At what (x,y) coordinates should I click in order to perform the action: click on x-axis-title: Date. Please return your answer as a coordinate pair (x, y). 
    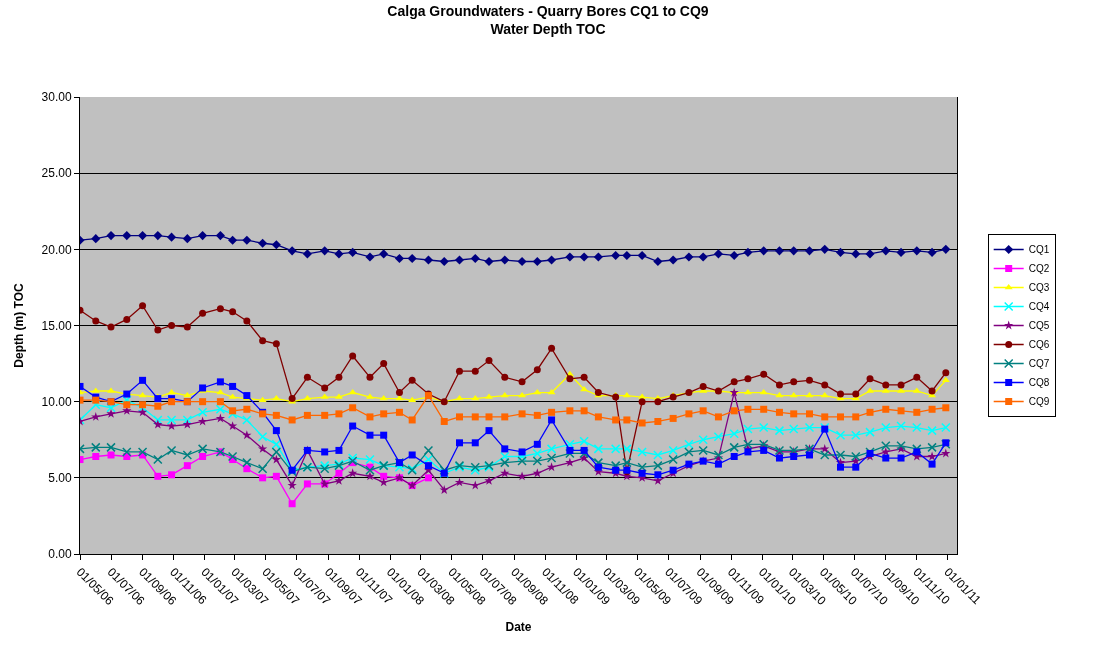
    Looking at the image, I should click on (518, 626).